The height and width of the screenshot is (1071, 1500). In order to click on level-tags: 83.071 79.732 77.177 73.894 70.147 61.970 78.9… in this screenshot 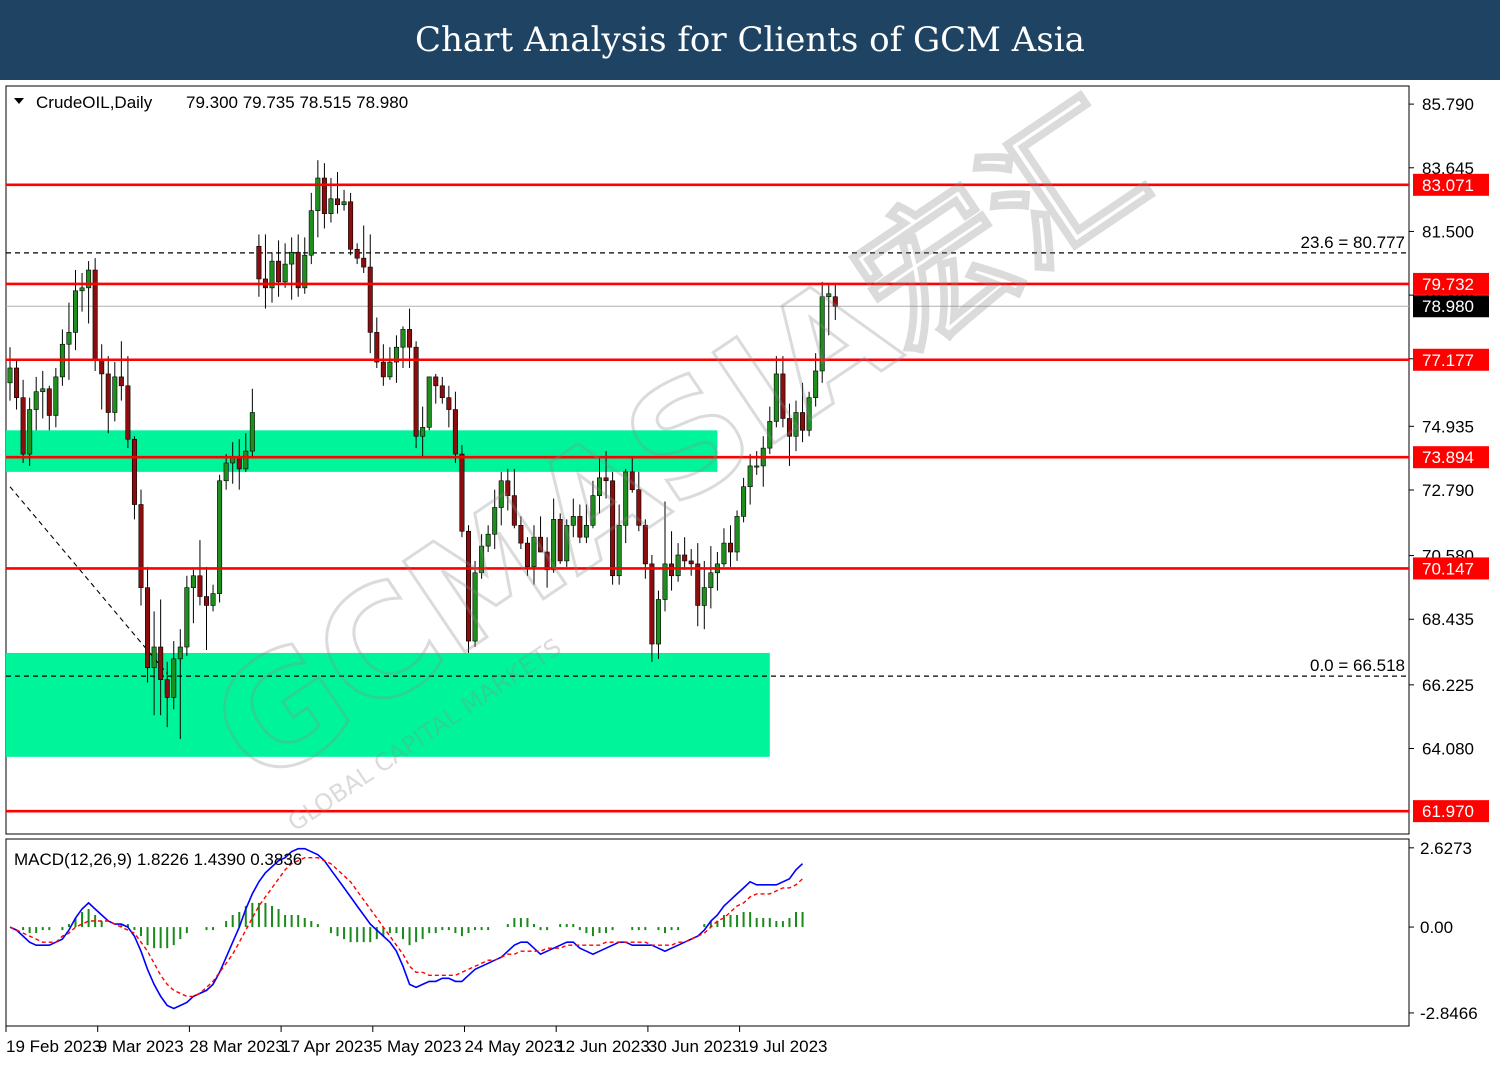, I will do `click(1451, 498)`.